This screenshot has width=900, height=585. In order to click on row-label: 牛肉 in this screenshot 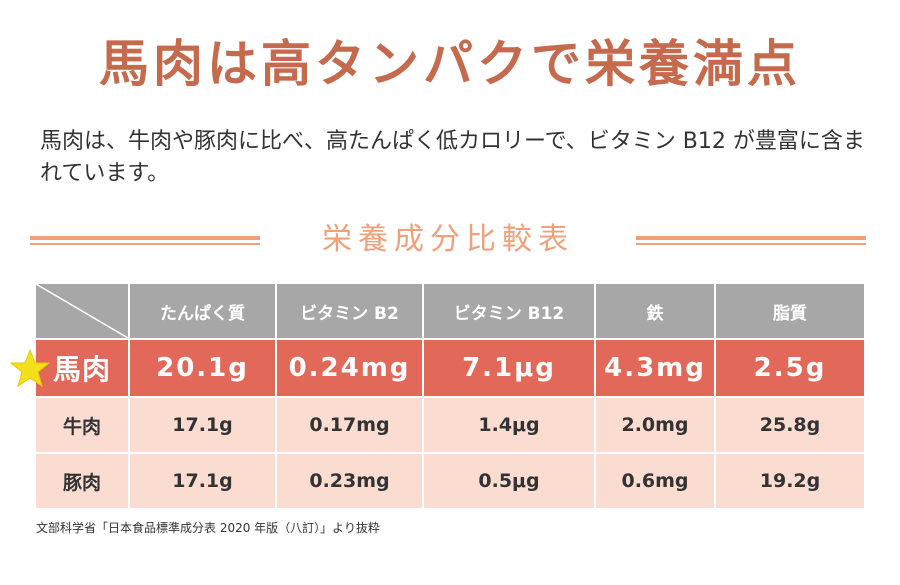, I will do `click(83, 426)`.